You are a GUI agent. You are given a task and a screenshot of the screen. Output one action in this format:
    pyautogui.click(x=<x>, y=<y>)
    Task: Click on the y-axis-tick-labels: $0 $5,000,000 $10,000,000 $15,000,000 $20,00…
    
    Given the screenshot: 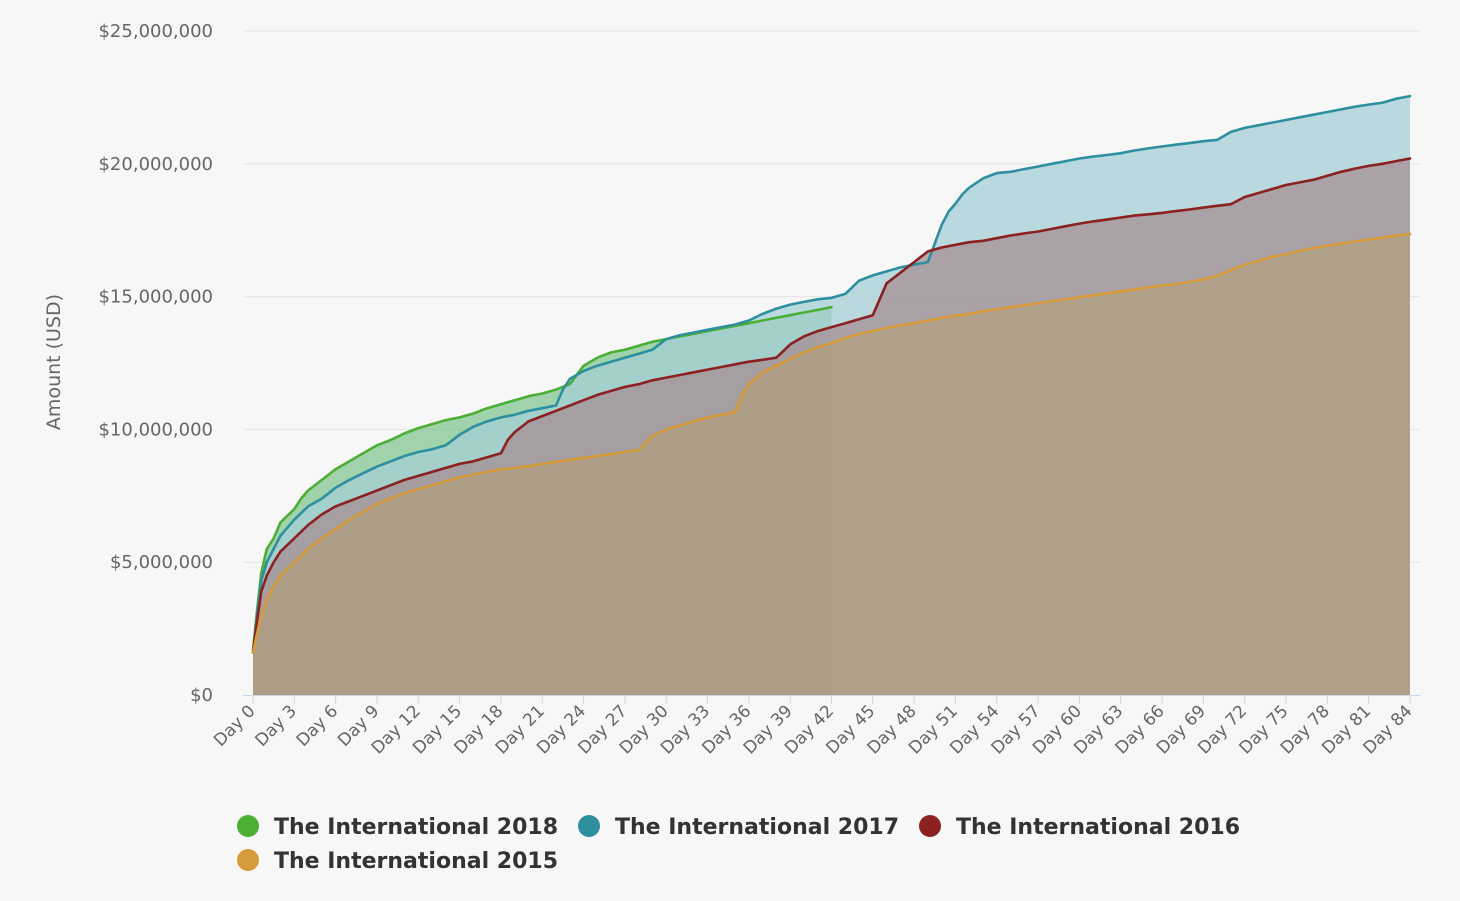 What is the action you would take?
    pyautogui.click(x=155, y=363)
    